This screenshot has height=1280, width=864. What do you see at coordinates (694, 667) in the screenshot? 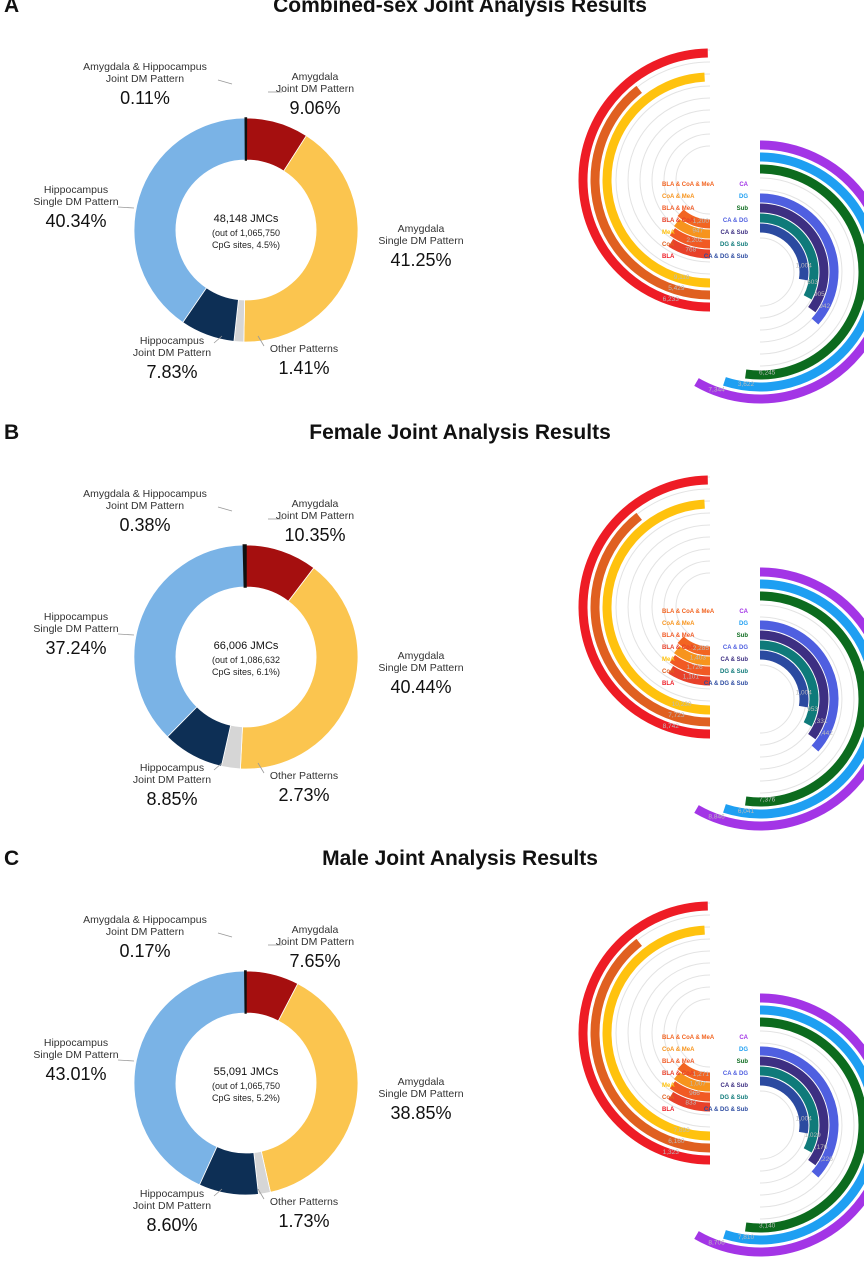
I see `amygdala-arc-value: 1,726` at bounding box center [694, 667].